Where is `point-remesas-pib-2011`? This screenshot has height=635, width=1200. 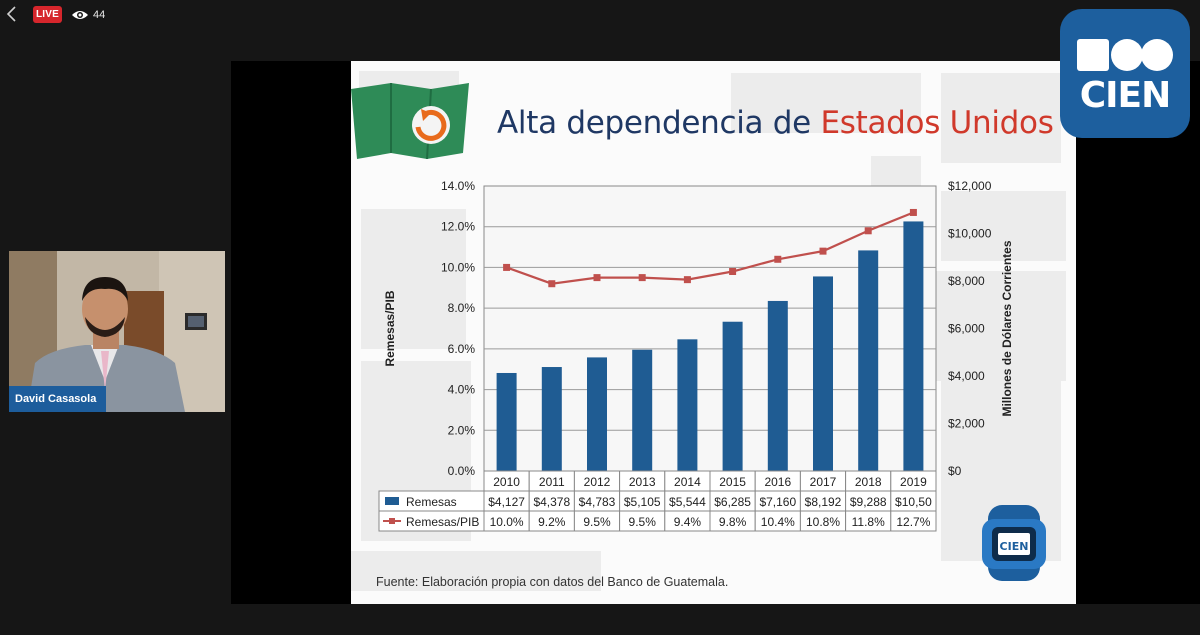 point-remesas-pib-2011 is located at coordinates (552, 284).